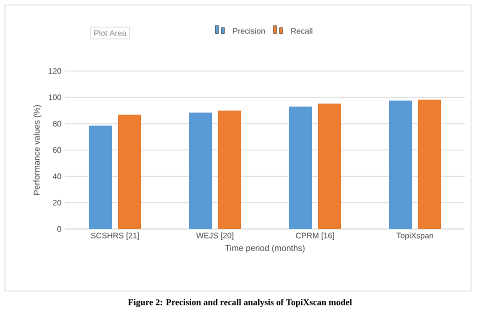 The image size is (480, 327). I want to click on y-axis-title: Performance values (%), so click(37, 150).